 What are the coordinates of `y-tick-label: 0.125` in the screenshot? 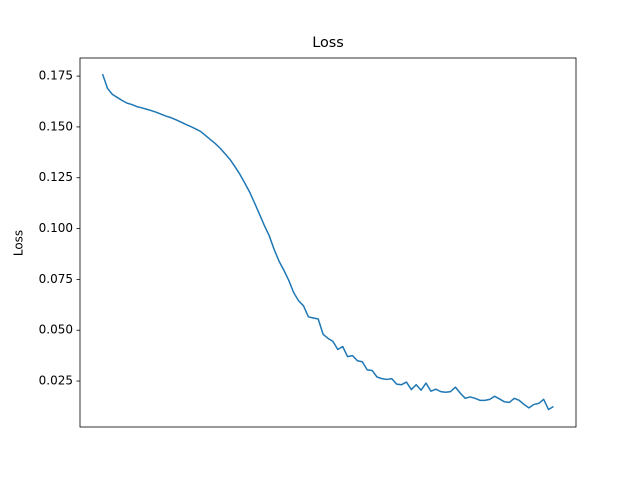 It's located at (56, 177).